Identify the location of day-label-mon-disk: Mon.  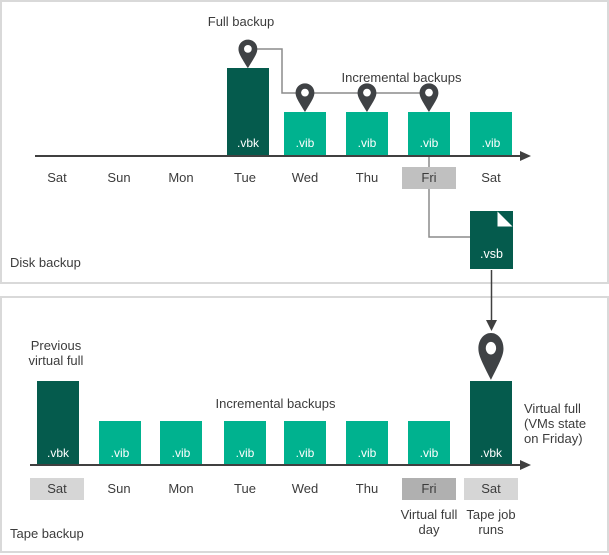
(181, 177).